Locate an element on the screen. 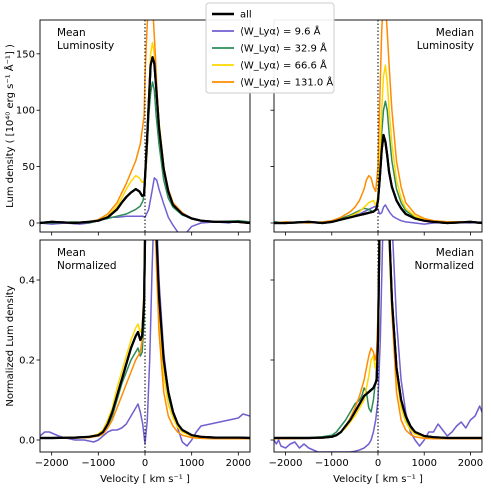 The width and height of the screenshot is (491, 491). y-tick-label: 50 is located at coordinates (28, 167).